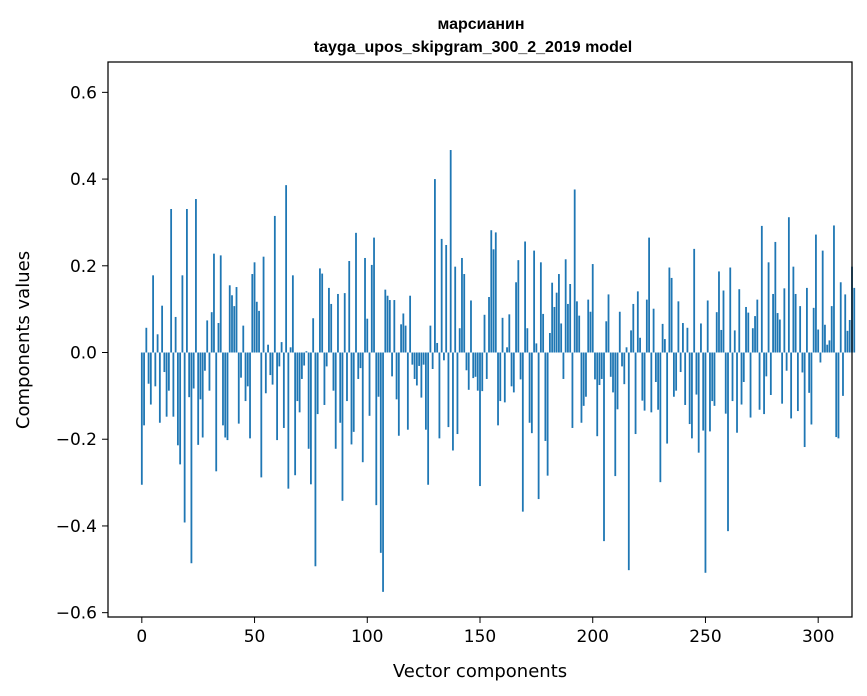 This screenshot has width=867, height=696. What do you see at coordinates (23, 340) in the screenshot?
I see `y-axis-label: Components values` at bounding box center [23, 340].